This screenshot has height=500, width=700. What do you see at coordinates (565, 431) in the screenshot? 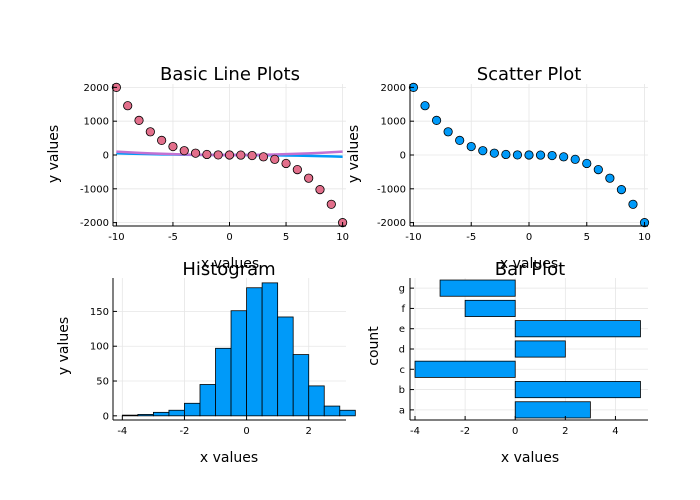
I see `bar-plot-x-tick-label: 2` at bounding box center [565, 431].